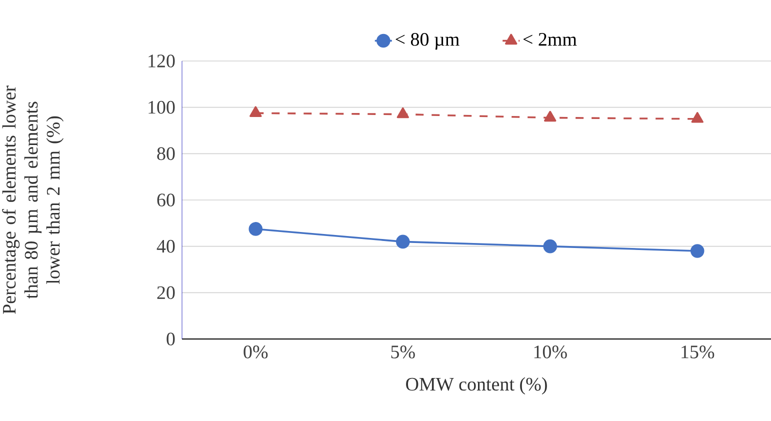 The width and height of the screenshot is (771, 421). Describe the element at coordinates (166, 200) in the screenshot. I see `y-tick-label: 60` at that location.